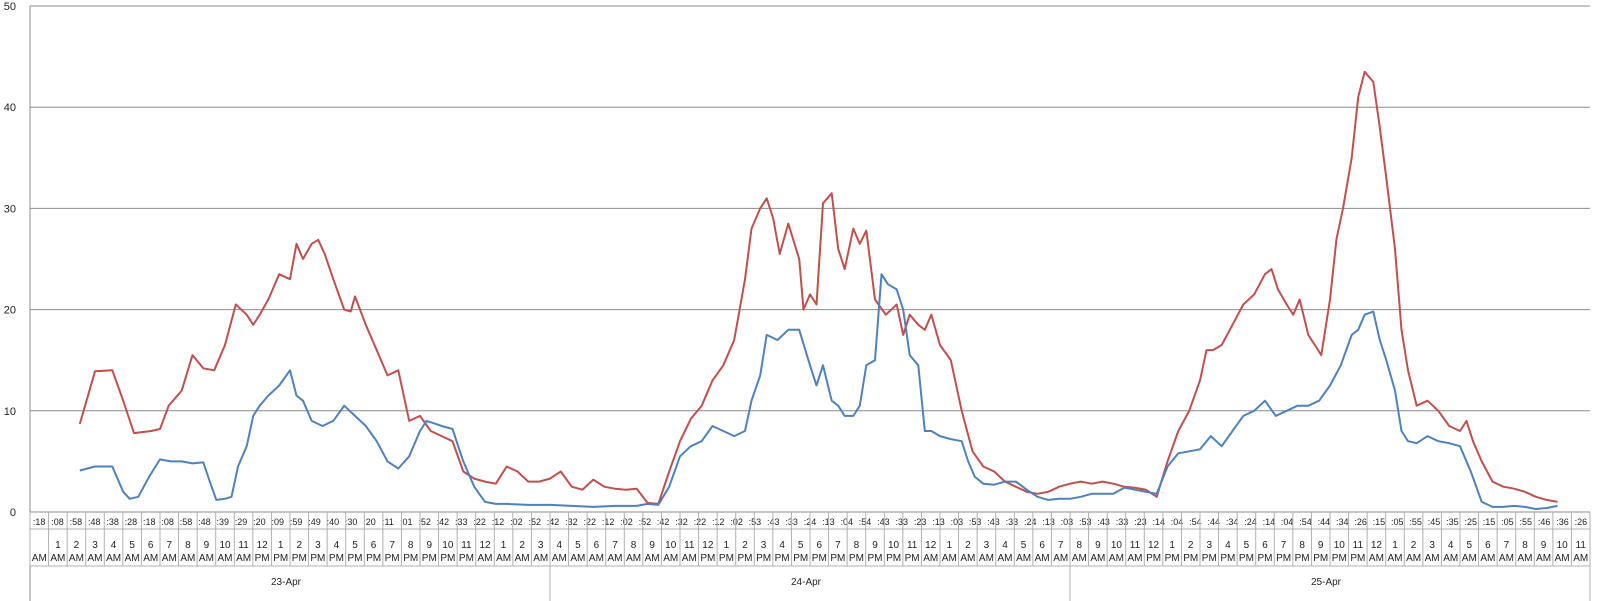  Describe the element at coordinates (681, 522) in the screenshot. I see `x-minute-label: :32` at that location.